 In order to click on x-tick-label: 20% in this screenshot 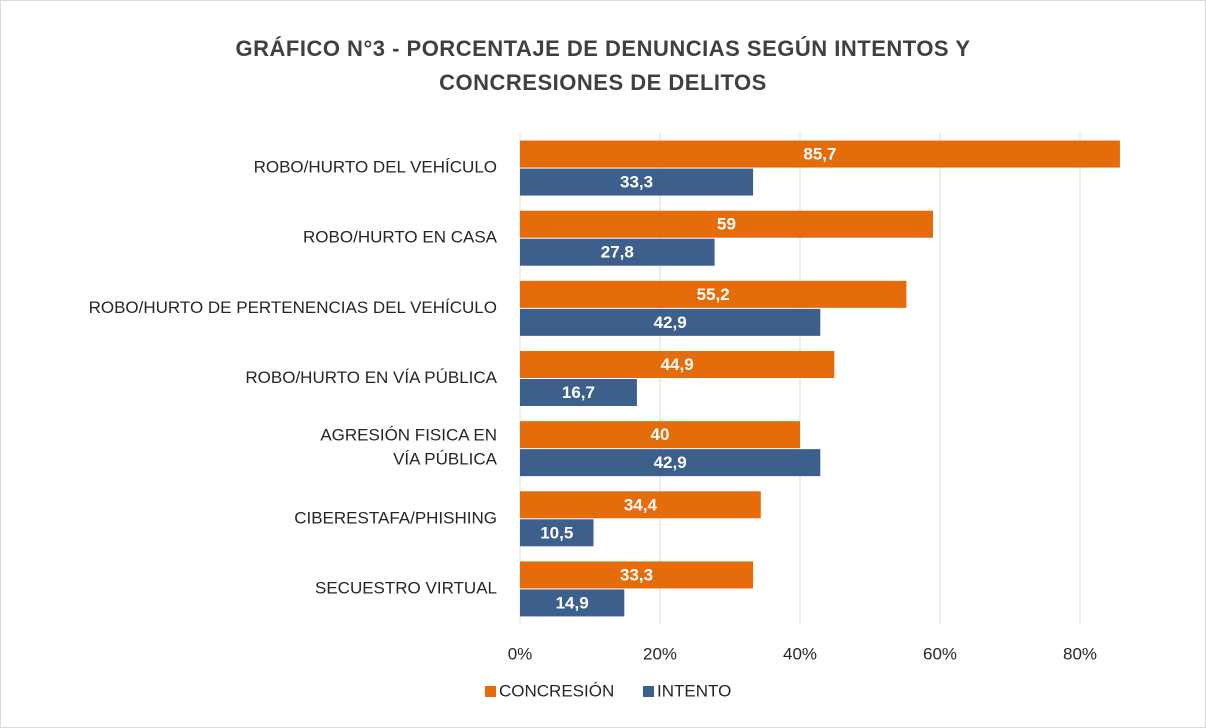, I will do `click(660, 653)`.